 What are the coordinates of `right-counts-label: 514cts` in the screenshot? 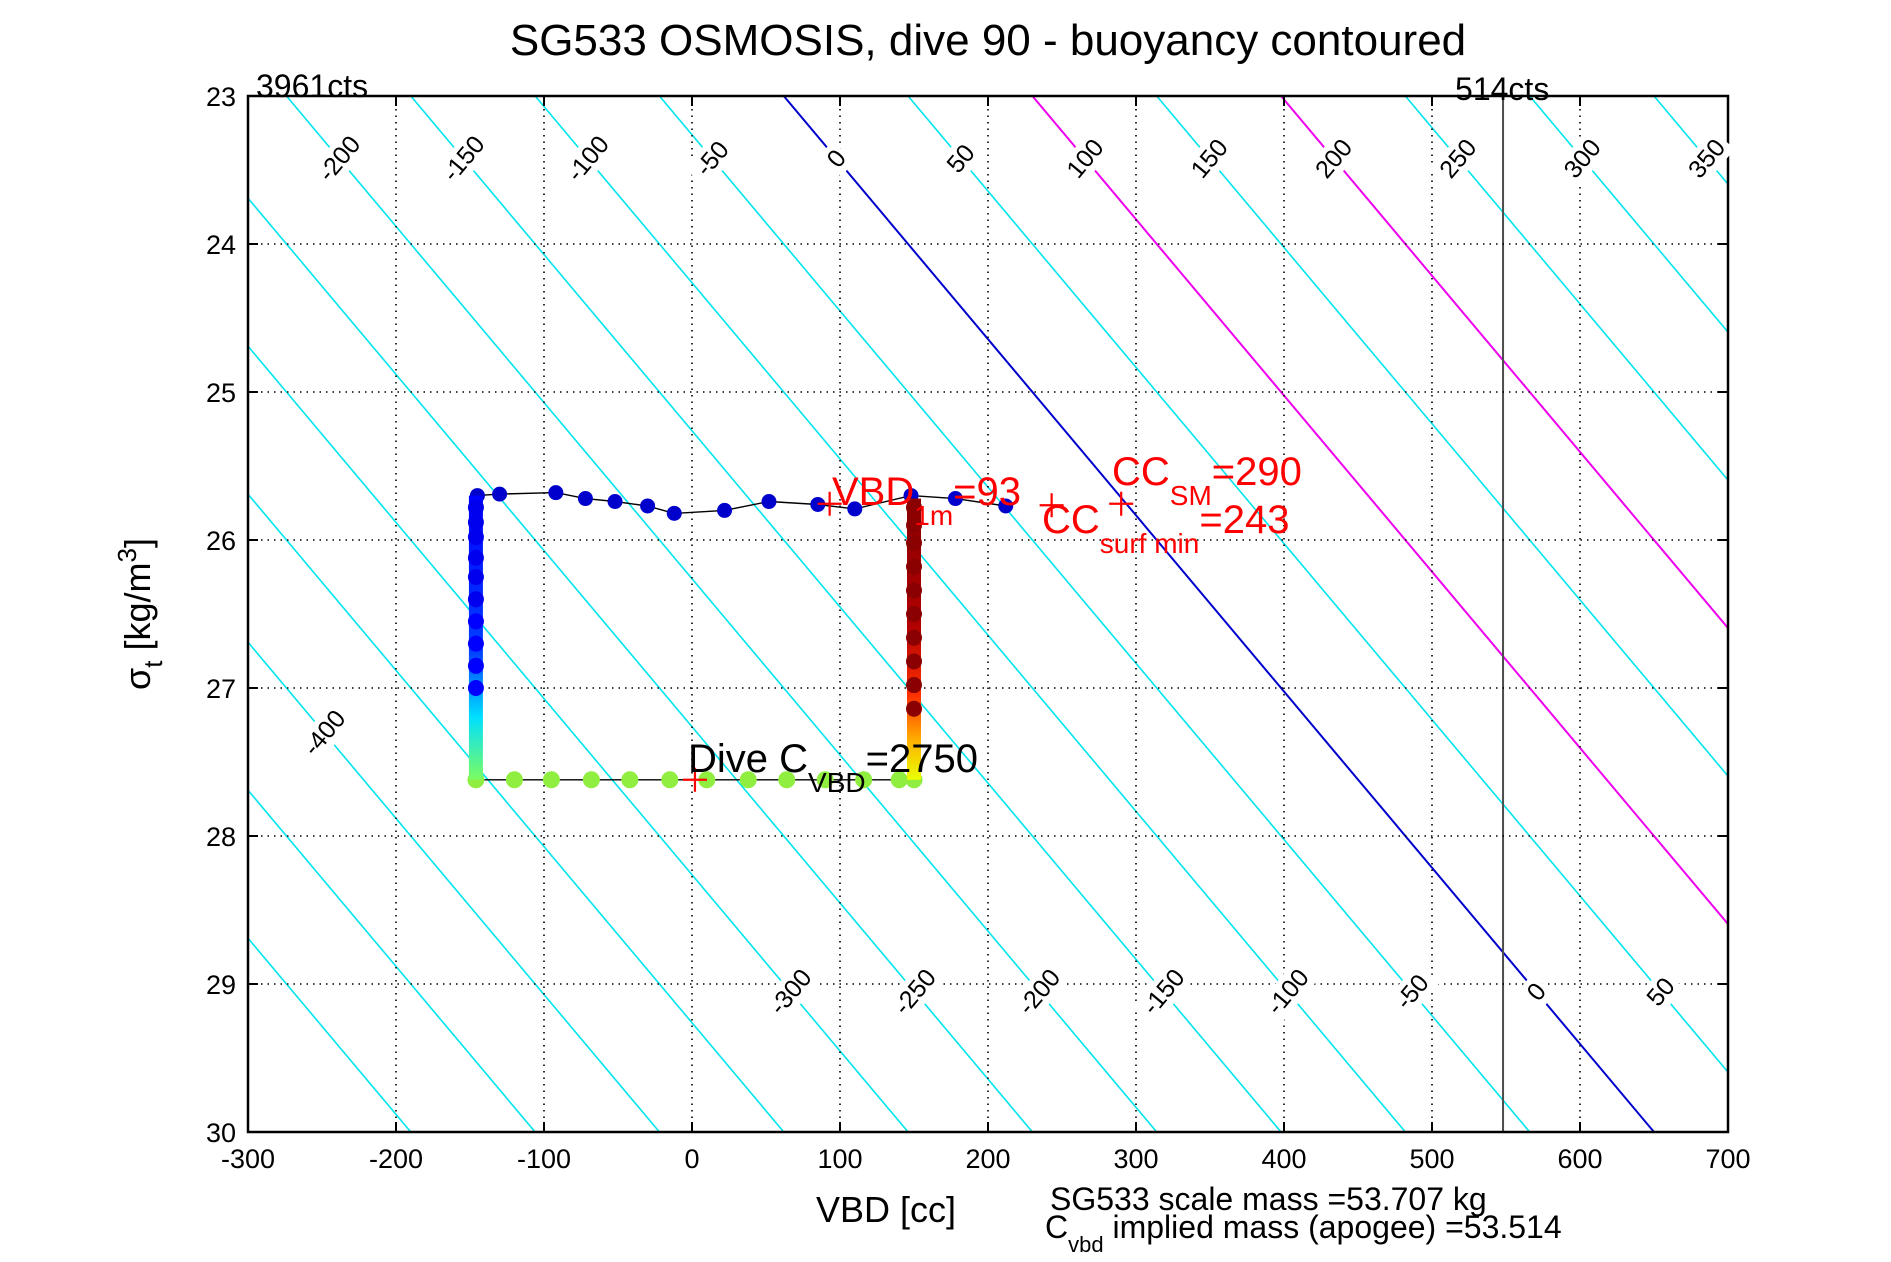 It's located at (1502, 89).